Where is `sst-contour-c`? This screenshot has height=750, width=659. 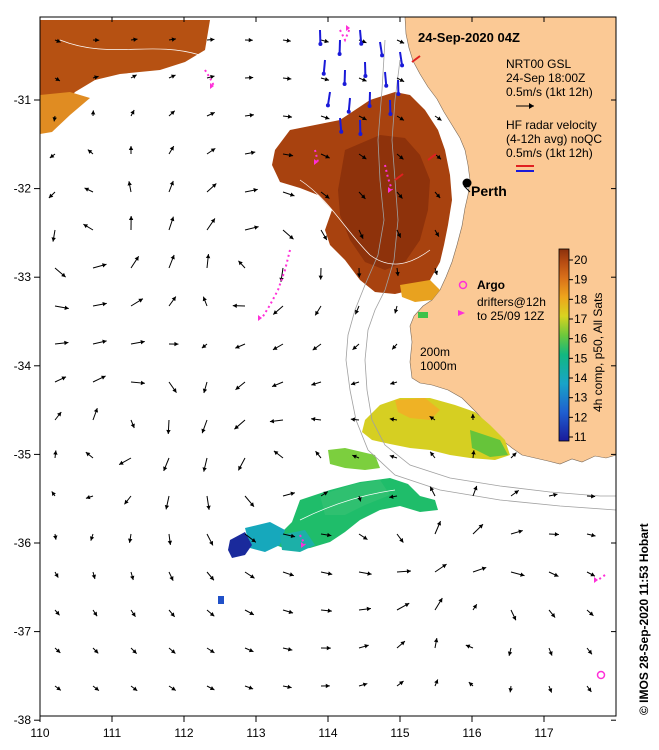
sst-contour-c is located at coordinates (347, 505).